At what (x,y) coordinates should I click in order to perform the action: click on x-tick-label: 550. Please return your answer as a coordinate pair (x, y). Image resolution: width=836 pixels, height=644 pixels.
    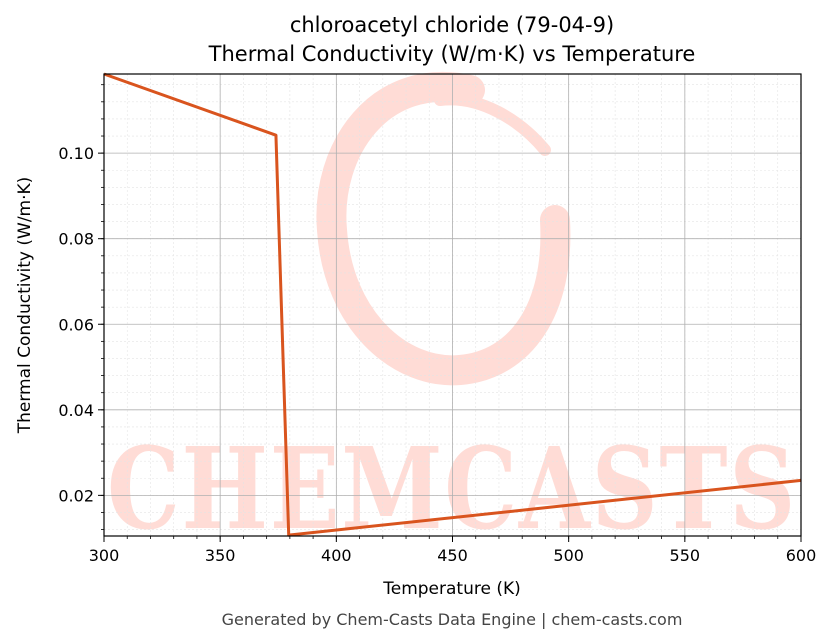
    Looking at the image, I should click on (685, 555).